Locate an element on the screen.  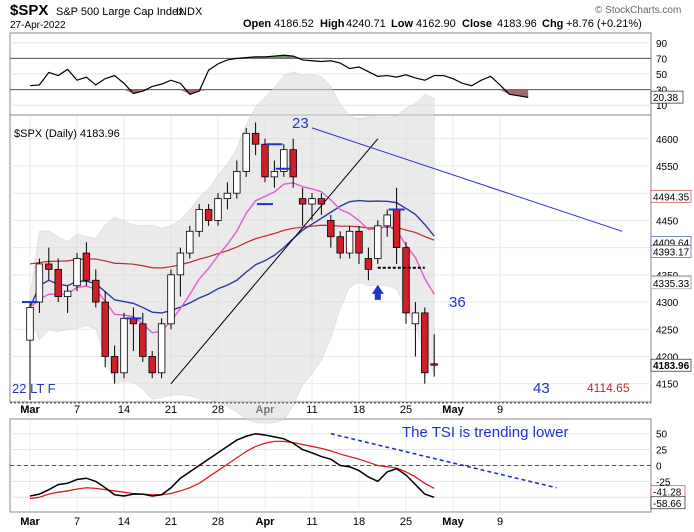
up-arrow-icon is located at coordinates (377, 292).